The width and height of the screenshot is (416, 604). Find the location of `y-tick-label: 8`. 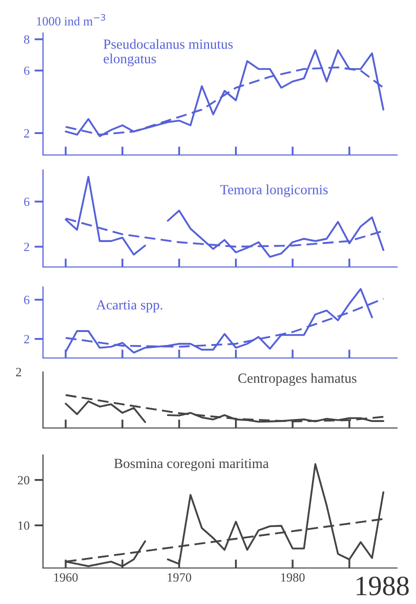

y-tick-label: 8 is located at coordinates (27, 39).